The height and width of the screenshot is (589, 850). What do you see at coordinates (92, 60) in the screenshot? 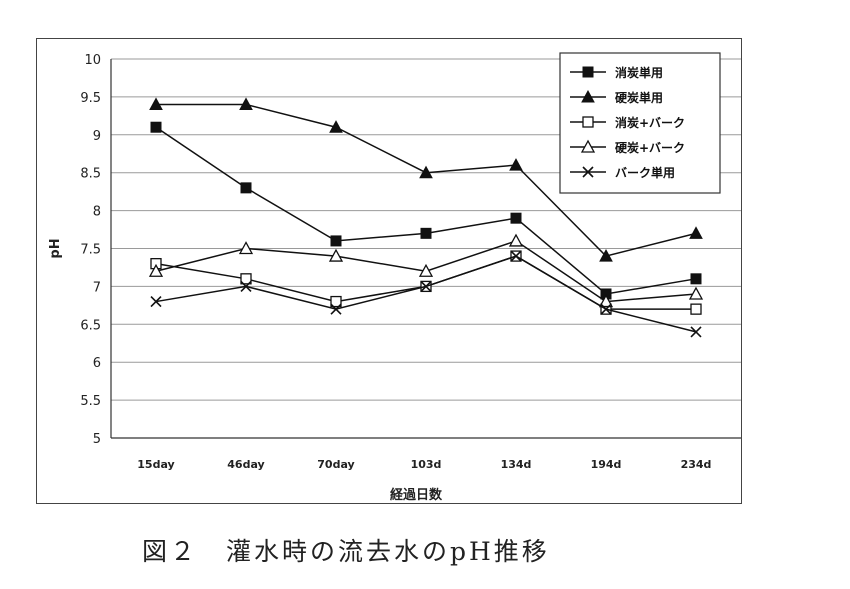
I see `y-tick-label: 10` at bounding box center [92, 60].